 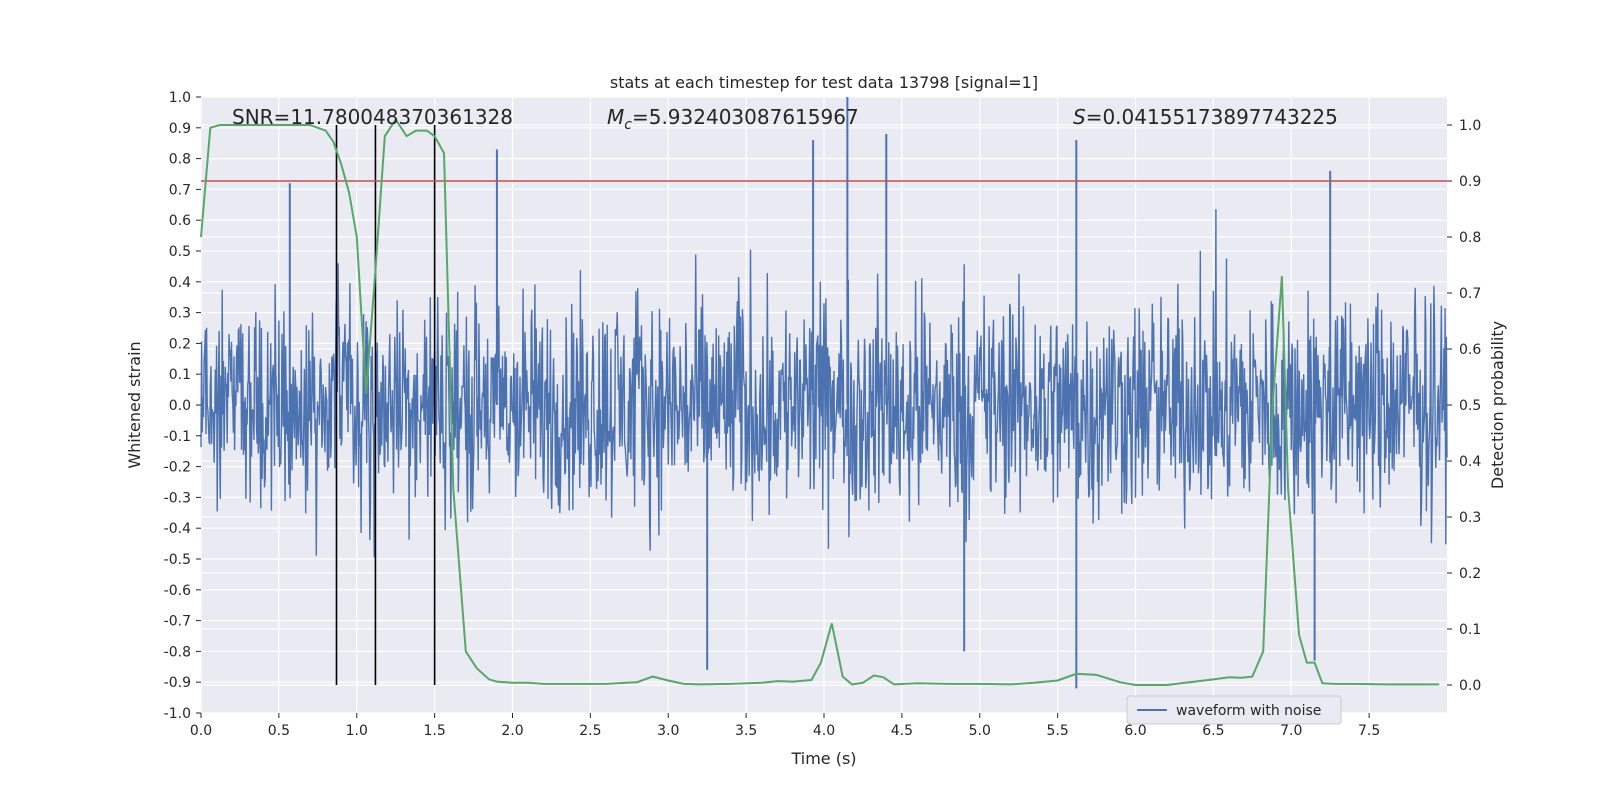 What do you see at coordinates (1248, 711) in the screenshot?
I see `legend-label: waveform with noise` at bounding box center [1248, 711].